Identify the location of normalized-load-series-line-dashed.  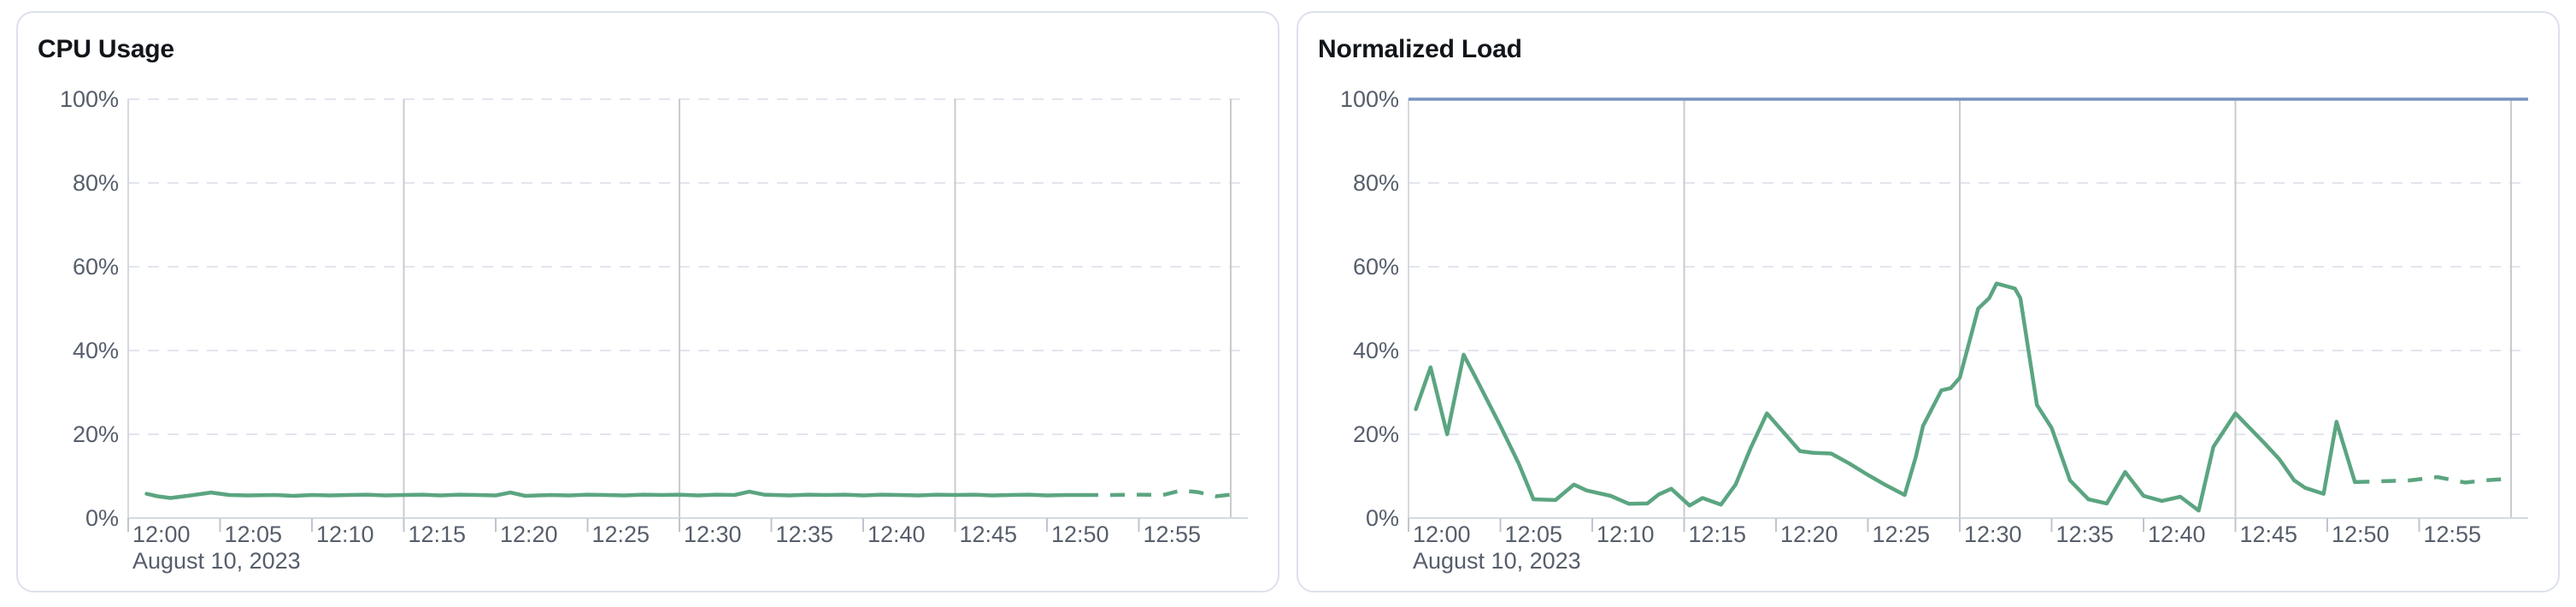
(2434, 479).